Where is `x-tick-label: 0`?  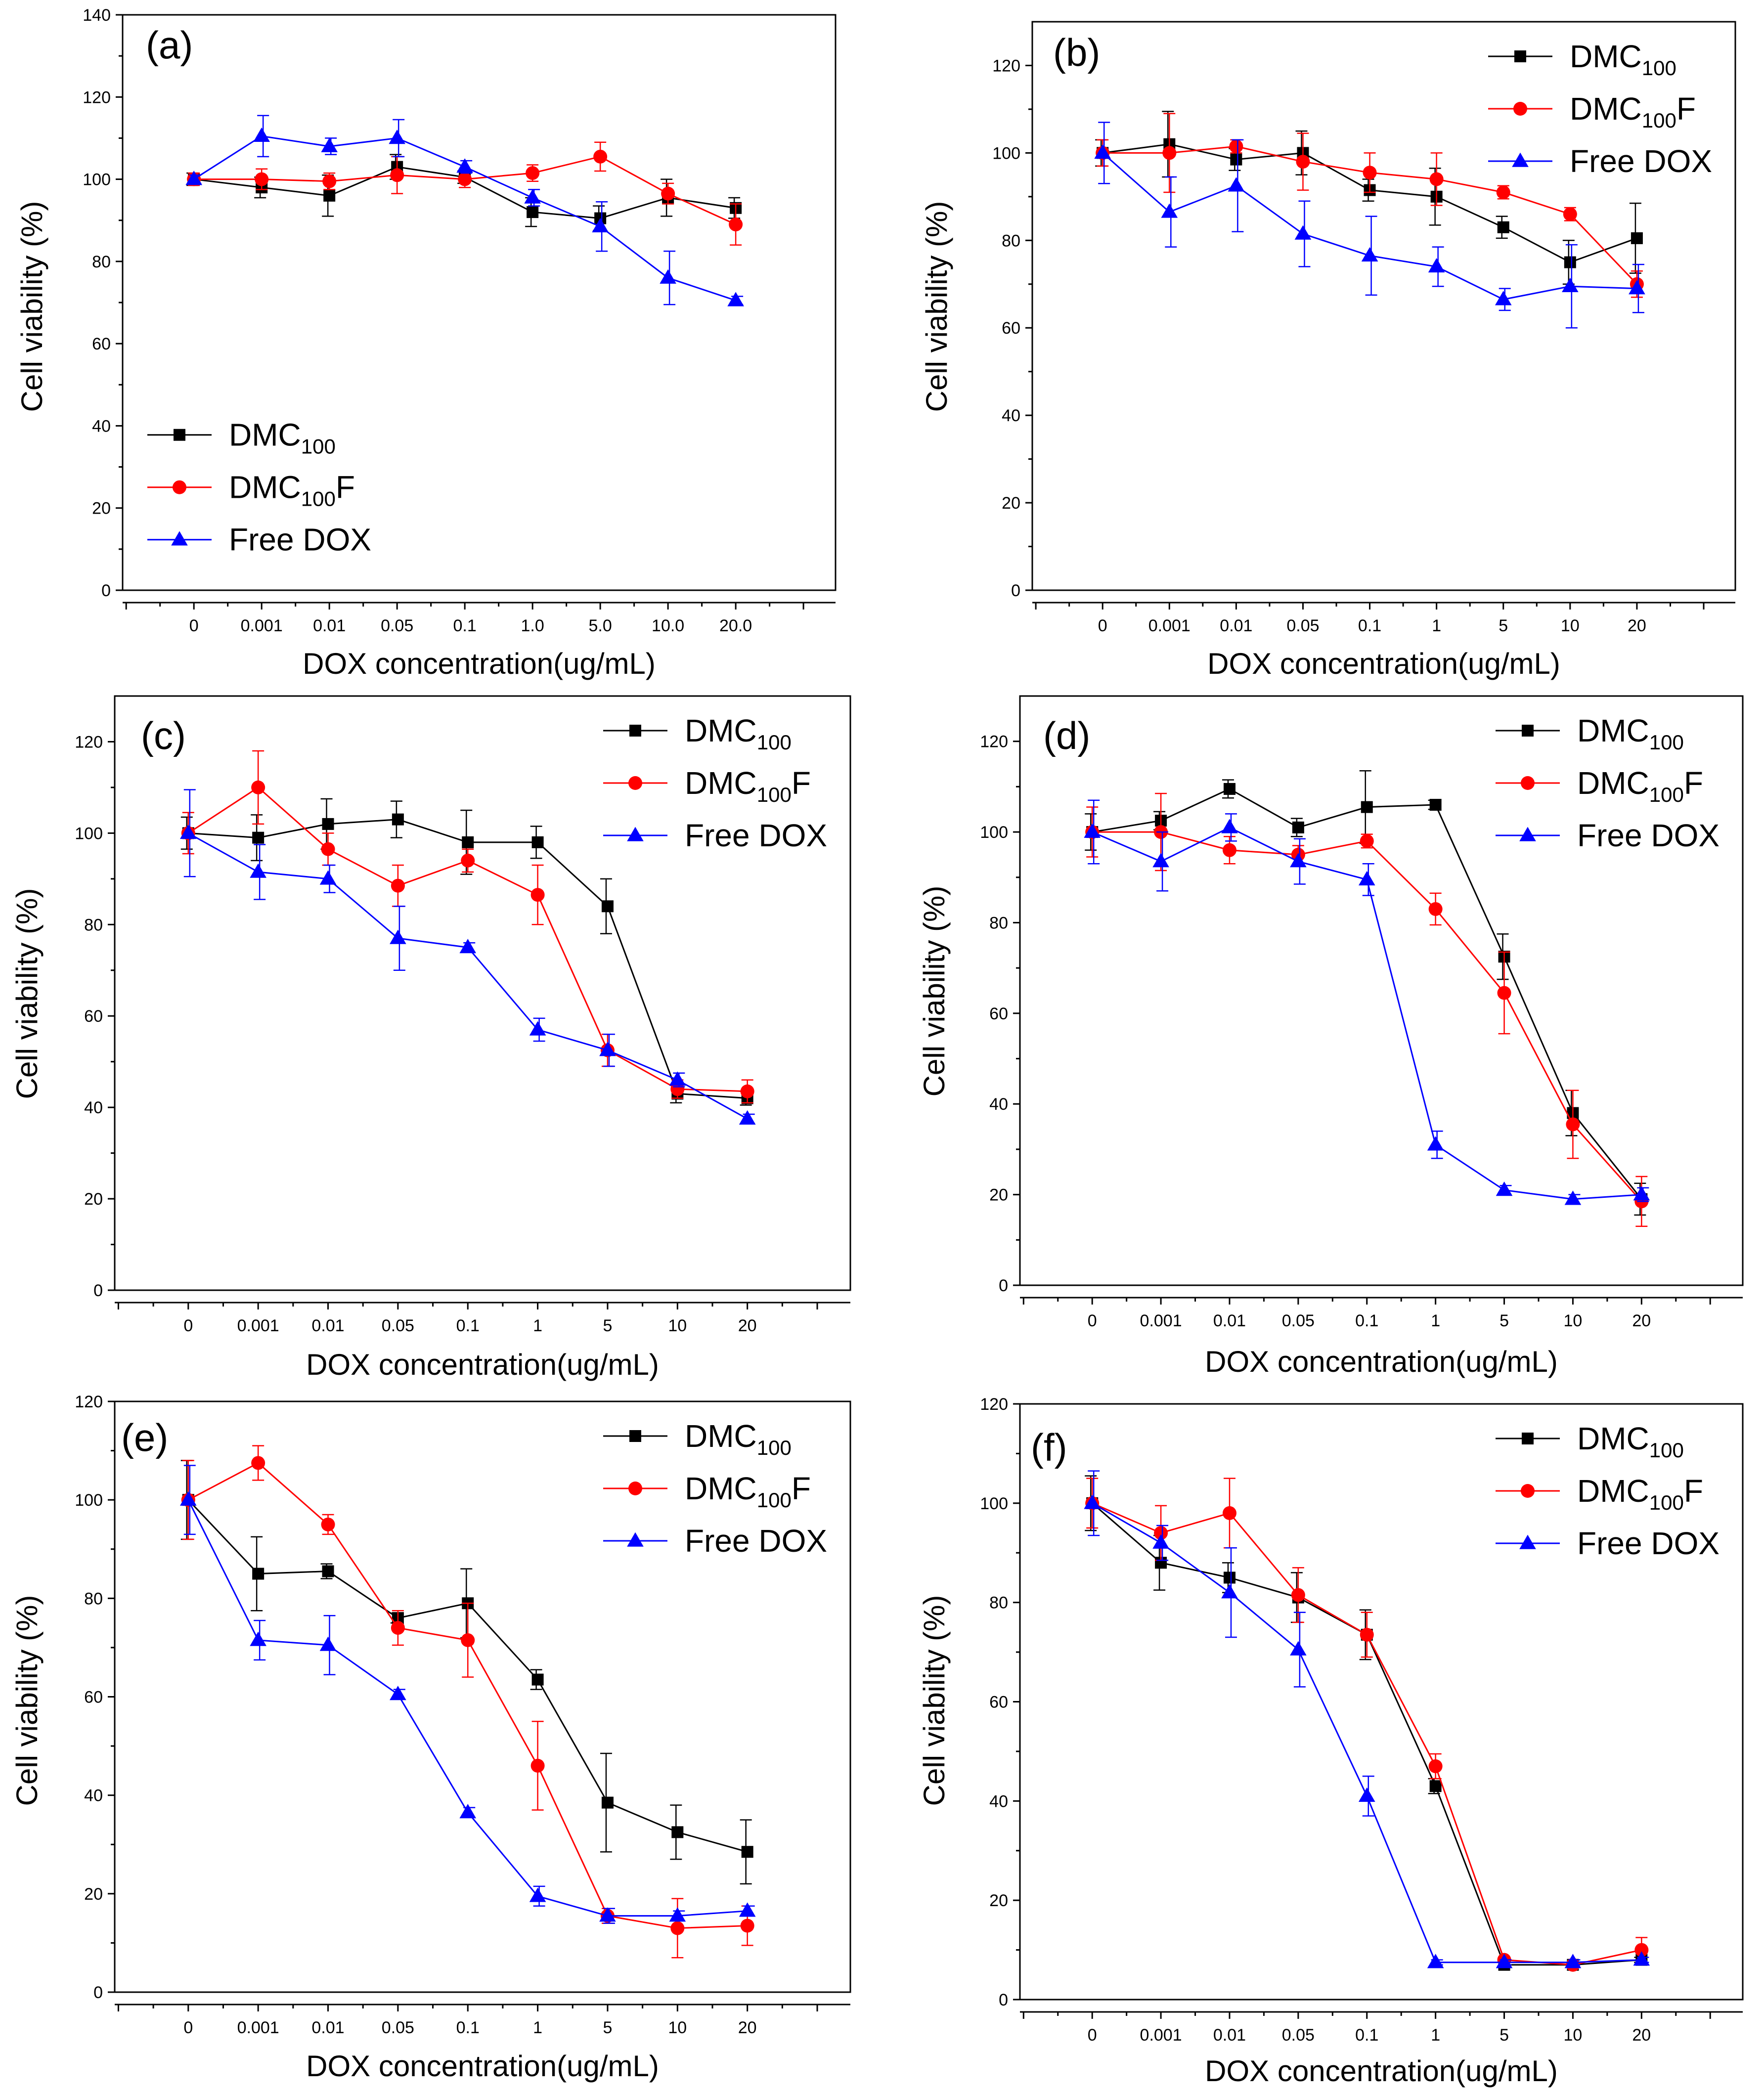
x-tick-label: 0 is located at coordinates (188, 2028).